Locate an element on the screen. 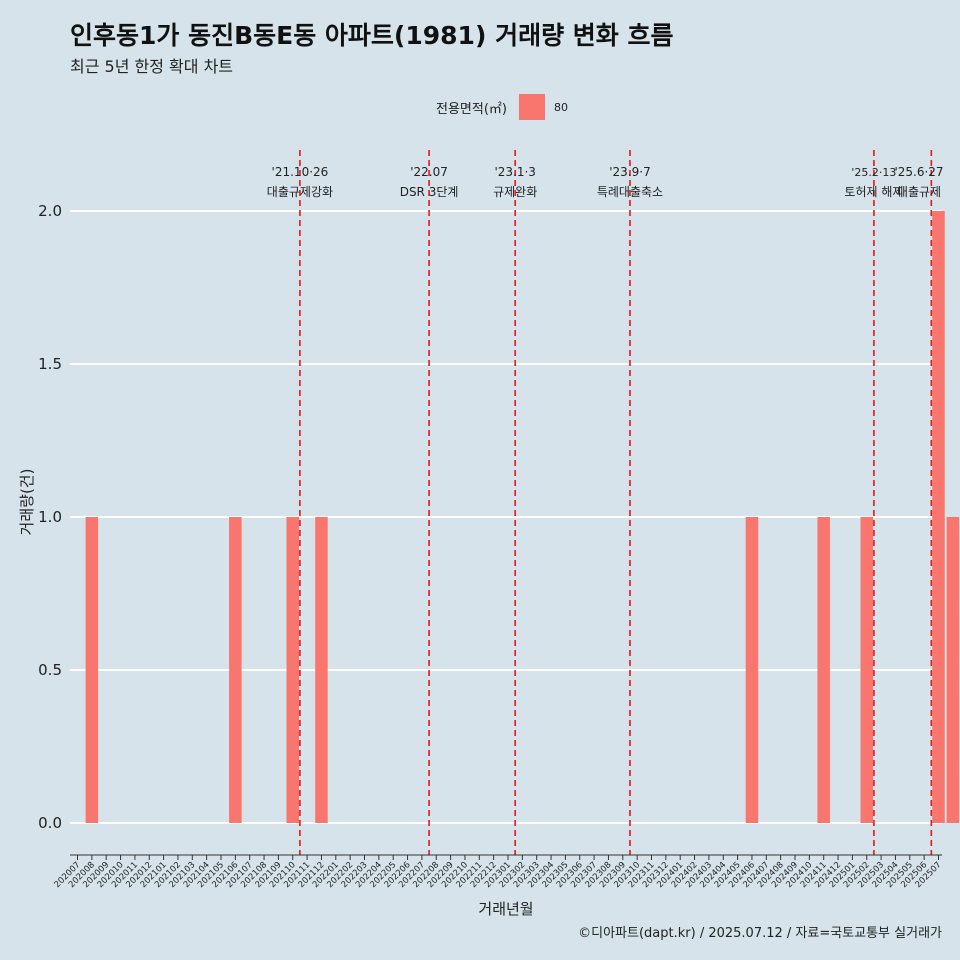 This screenshot has width=960, height=960. legend-swatch is located at coordinates (531, 107).